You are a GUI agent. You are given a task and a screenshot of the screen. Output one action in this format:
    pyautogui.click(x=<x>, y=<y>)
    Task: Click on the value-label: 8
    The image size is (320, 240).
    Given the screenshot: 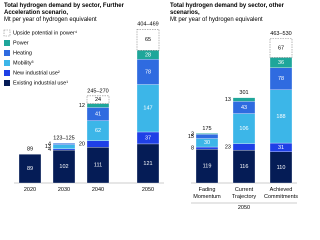 What is the action you would take?
    pyautogui.click(x=192, y=149)
    